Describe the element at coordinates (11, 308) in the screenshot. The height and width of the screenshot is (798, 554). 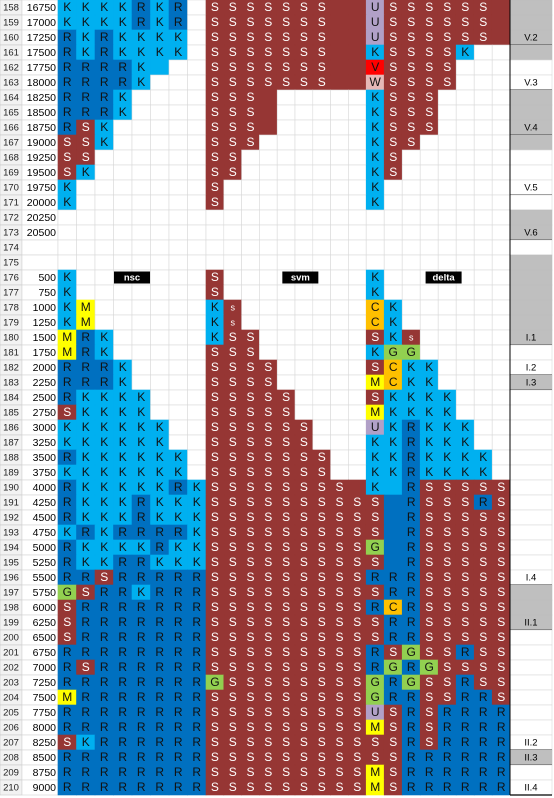
I see `row-number: 178` at that location.